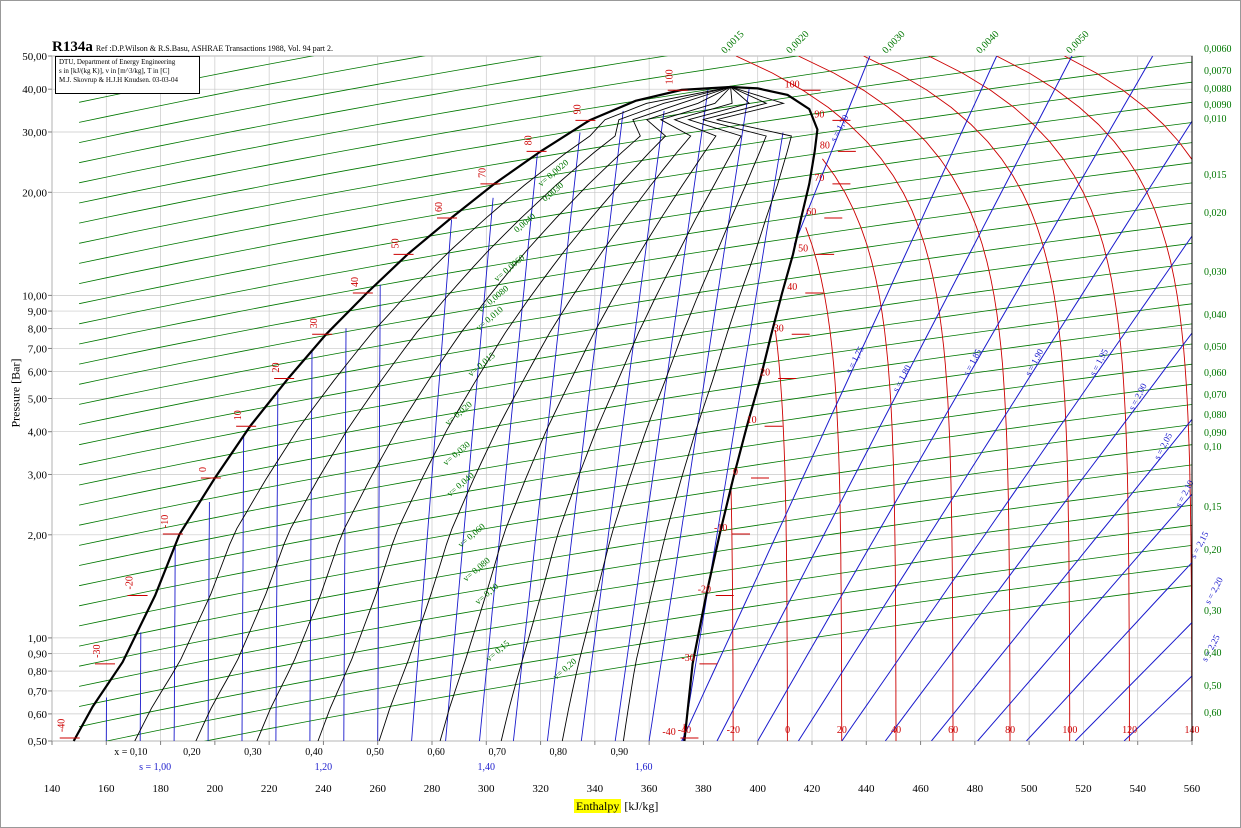 Image resolution: width=1241 pixels, height=828 pixels. I want to click on x-tick-label: 560, so click(1192, 789).